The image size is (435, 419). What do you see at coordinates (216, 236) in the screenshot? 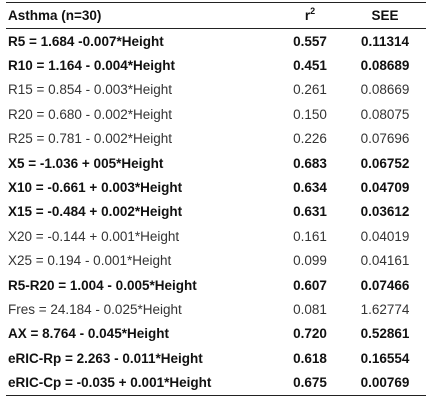
I see `table-row: X20 = -0.144 + 0.001*Height 0.161 0.04019` at bounding box center [216, 236].